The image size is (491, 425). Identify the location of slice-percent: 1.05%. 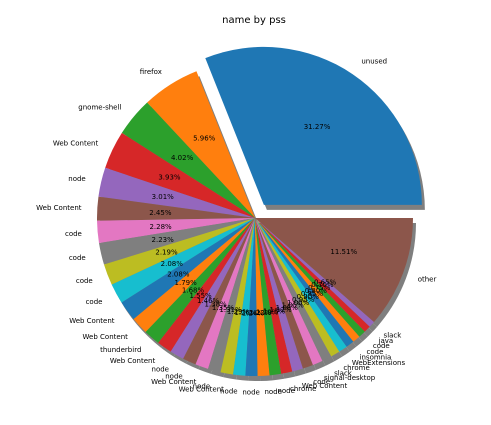
(293, 306).